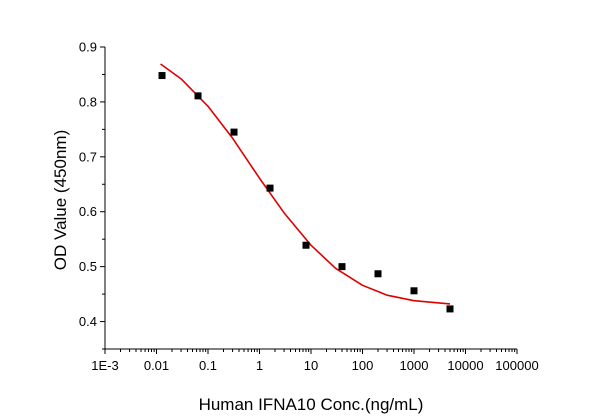 The height and width of the screenshot is (419, 600). I want to click on y-tick-label: 0.6, so click(88, 211).